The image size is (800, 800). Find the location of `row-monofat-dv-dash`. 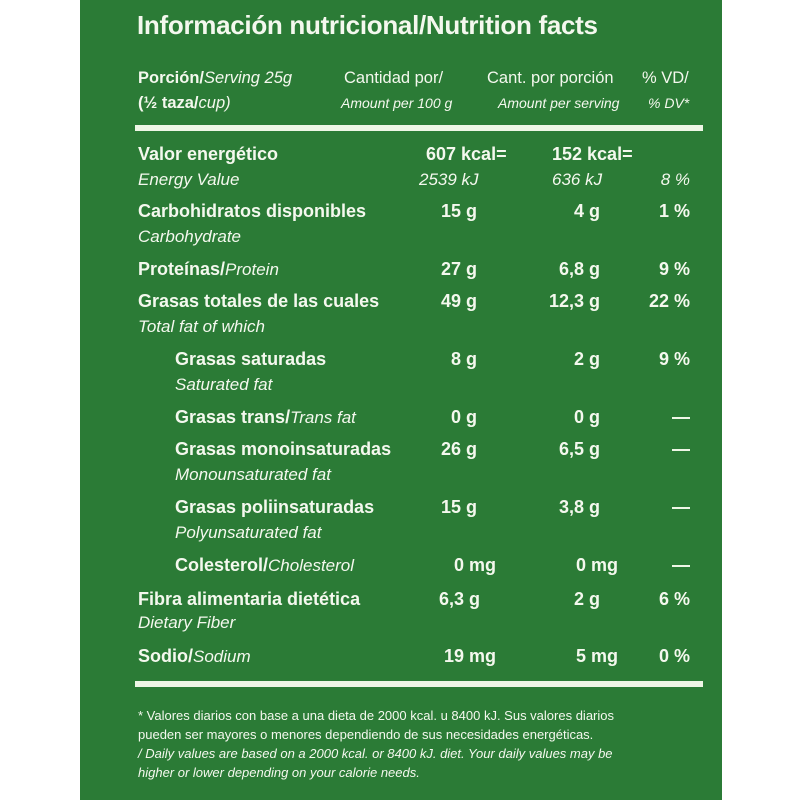

row-monofat-dv-dash is located at coordinates (681, 450).